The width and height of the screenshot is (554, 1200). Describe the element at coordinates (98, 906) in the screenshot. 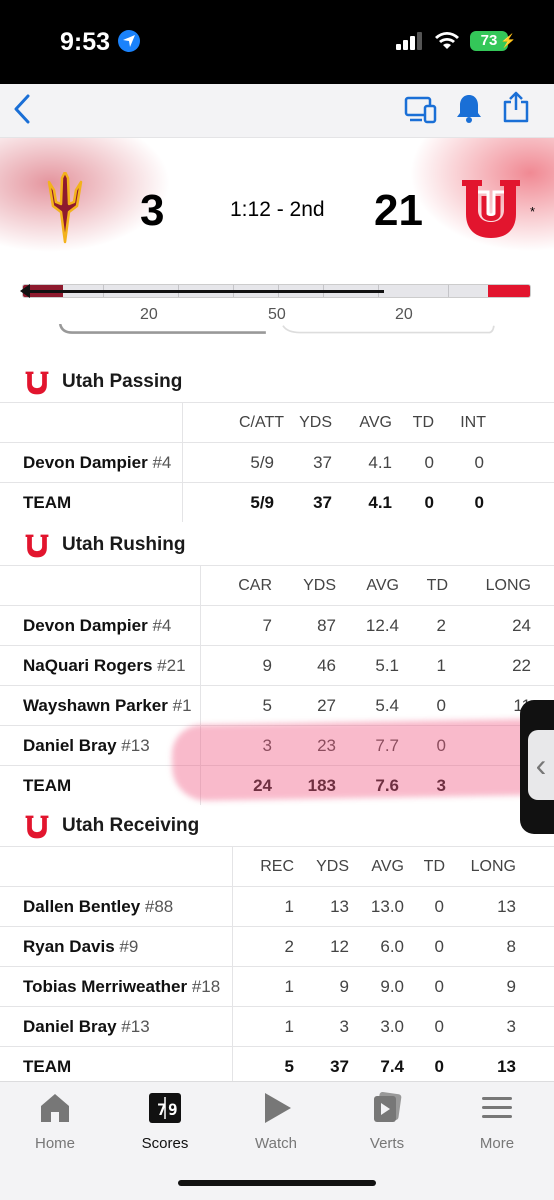

I see `player-name: Dallen Bentley #88` at that location.